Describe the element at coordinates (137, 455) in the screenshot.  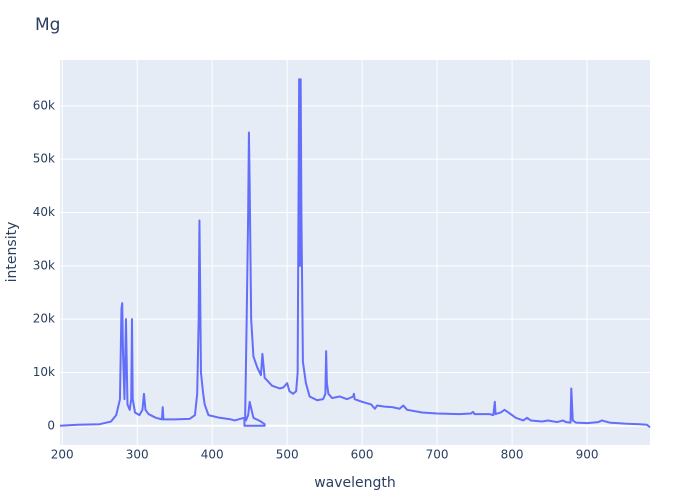
I see `x-tick-label: 300` at that location.